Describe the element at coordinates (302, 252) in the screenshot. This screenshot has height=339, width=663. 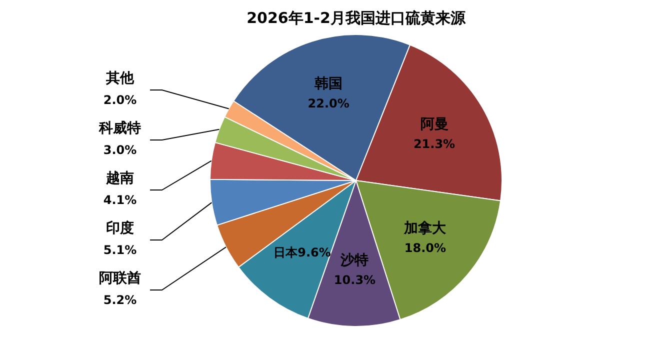
I see `slice-label: 日本9.6%` at that location.